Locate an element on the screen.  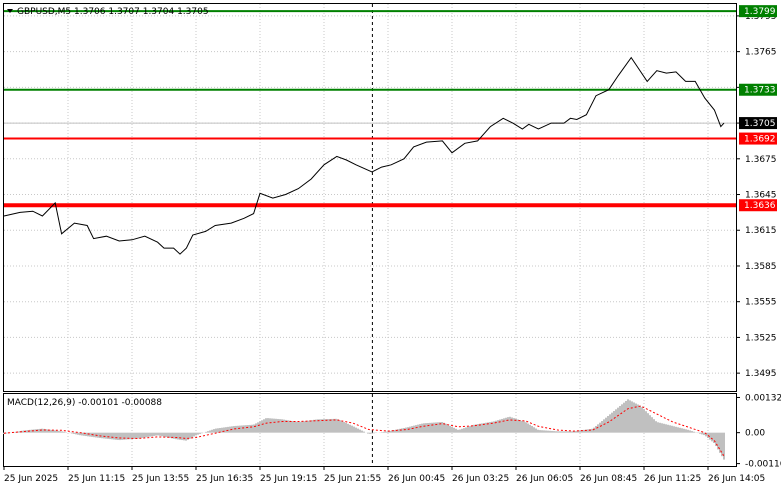
time-tick-label: 25 Jun 11:15 is located at coordinates (96, 479).